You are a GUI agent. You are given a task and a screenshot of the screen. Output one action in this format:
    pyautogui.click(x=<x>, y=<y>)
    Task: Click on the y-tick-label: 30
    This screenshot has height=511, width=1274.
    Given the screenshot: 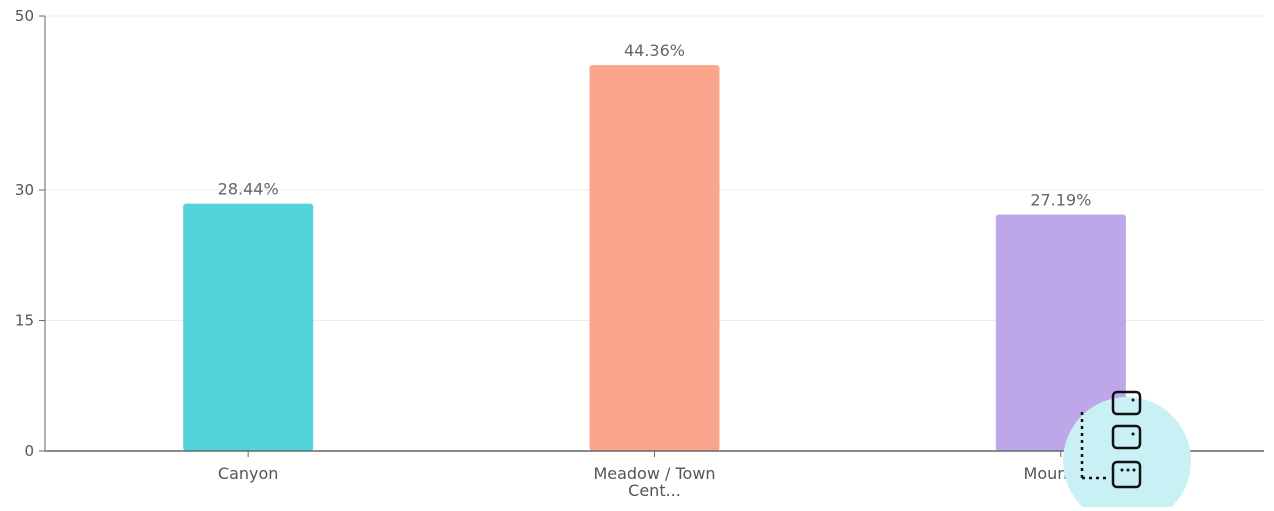 What is the action you would take?
    pyautogui.click(x=24, y=190)
    